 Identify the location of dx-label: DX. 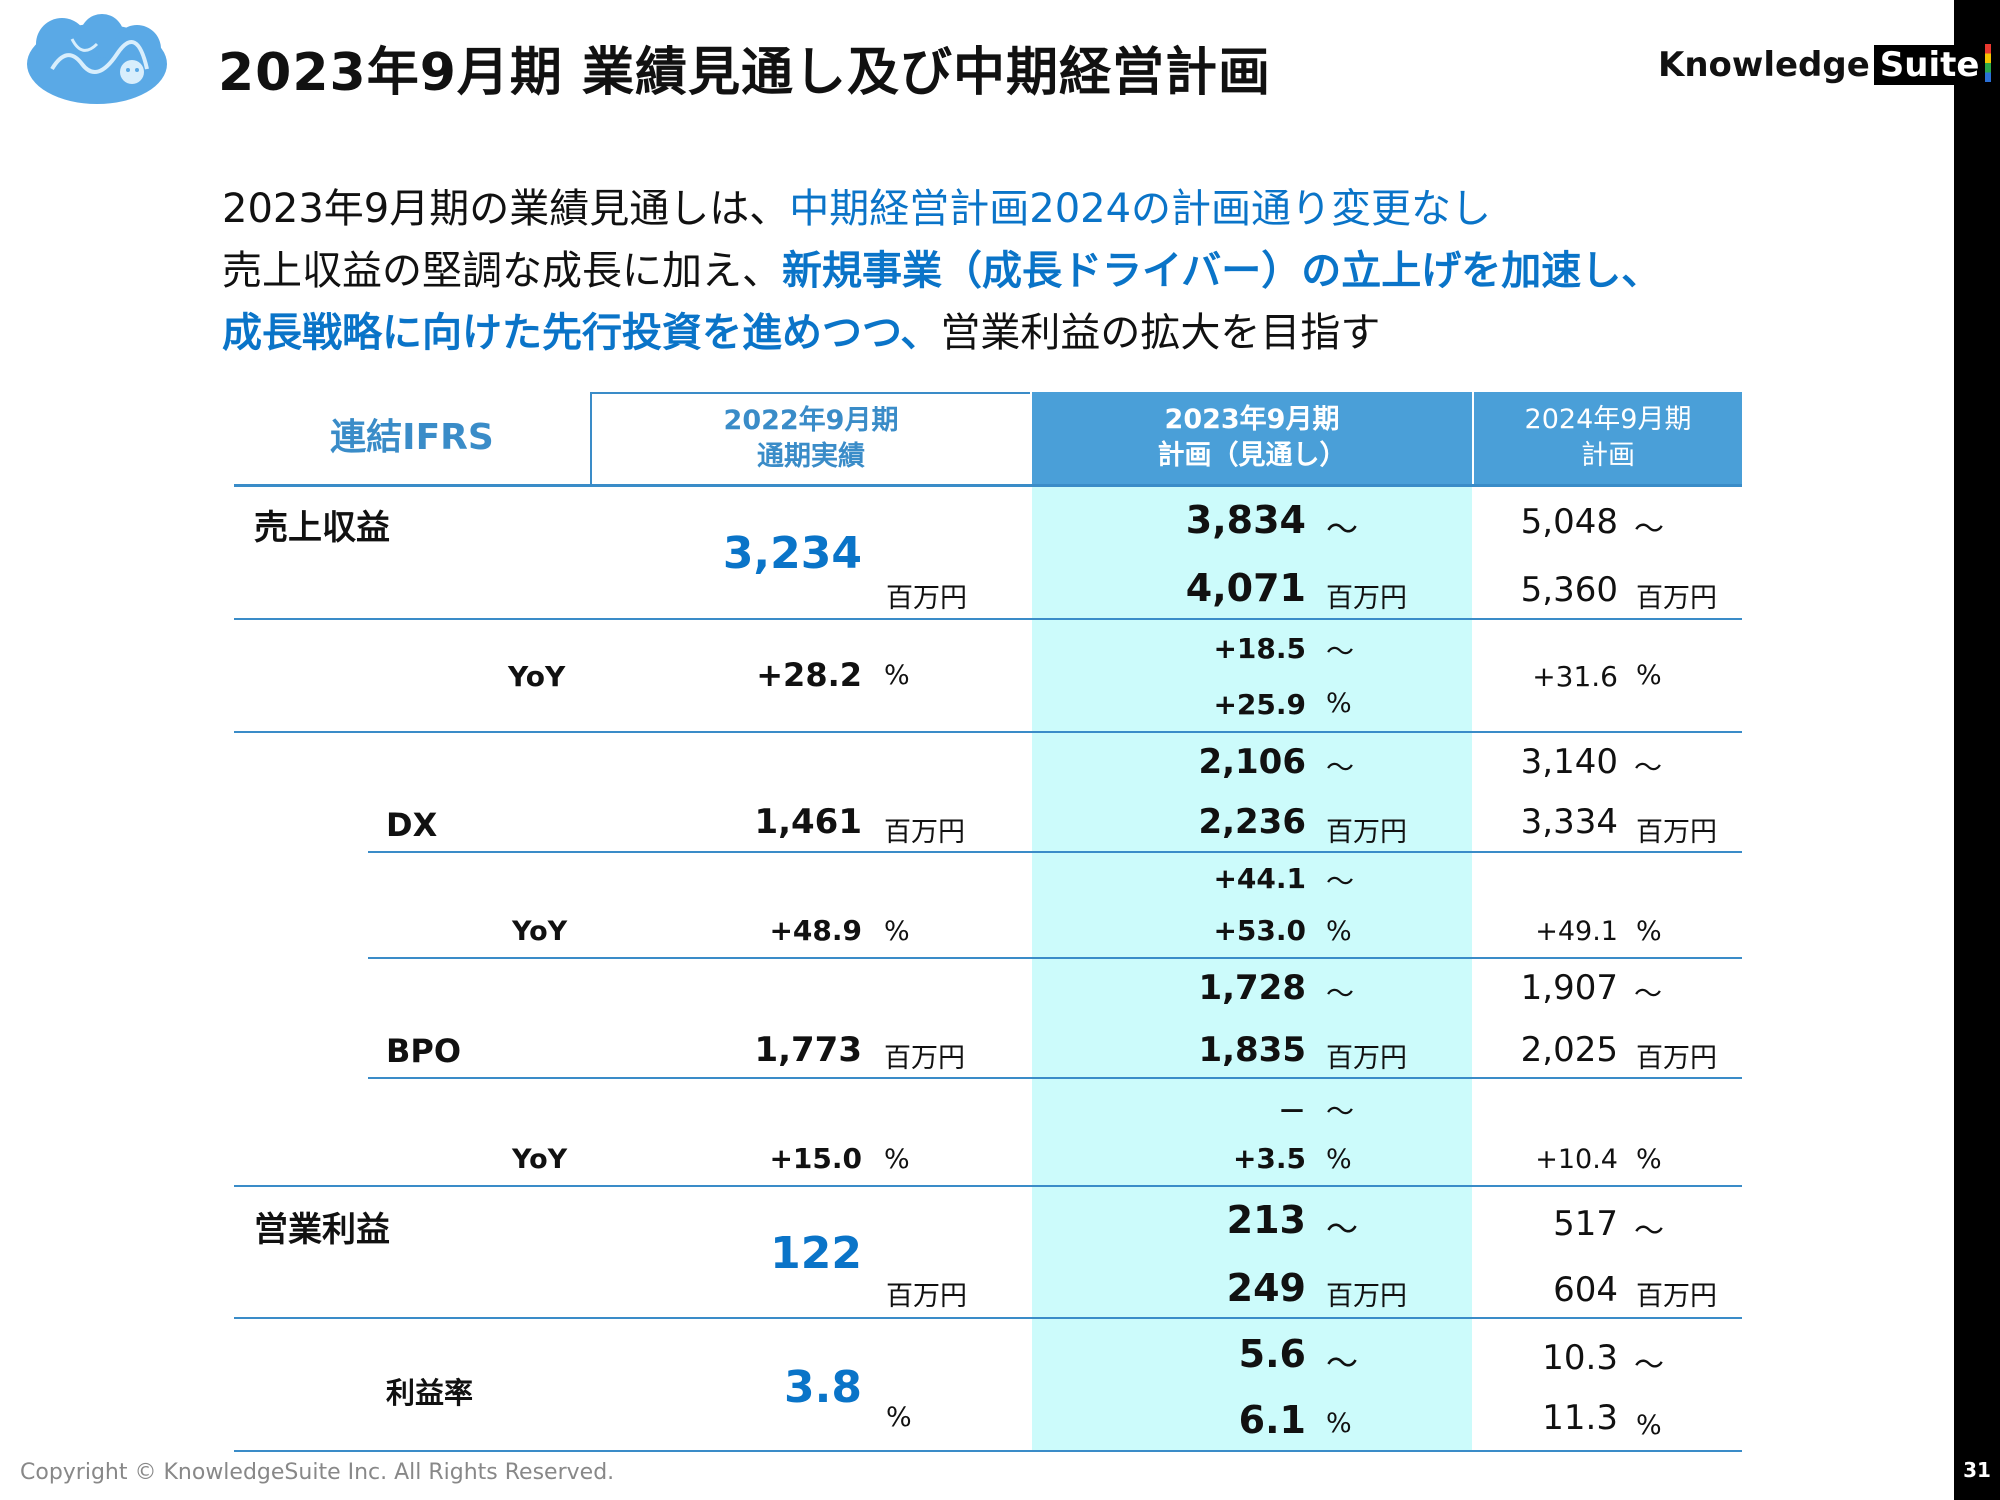
(412, 825).